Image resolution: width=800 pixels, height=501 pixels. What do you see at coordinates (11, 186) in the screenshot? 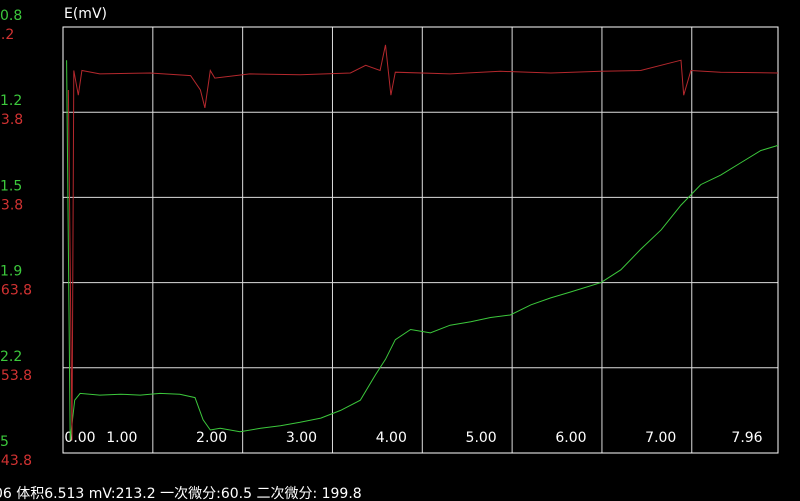
I see `y-tick-label: 1.5` at bounding box center [11, 186].